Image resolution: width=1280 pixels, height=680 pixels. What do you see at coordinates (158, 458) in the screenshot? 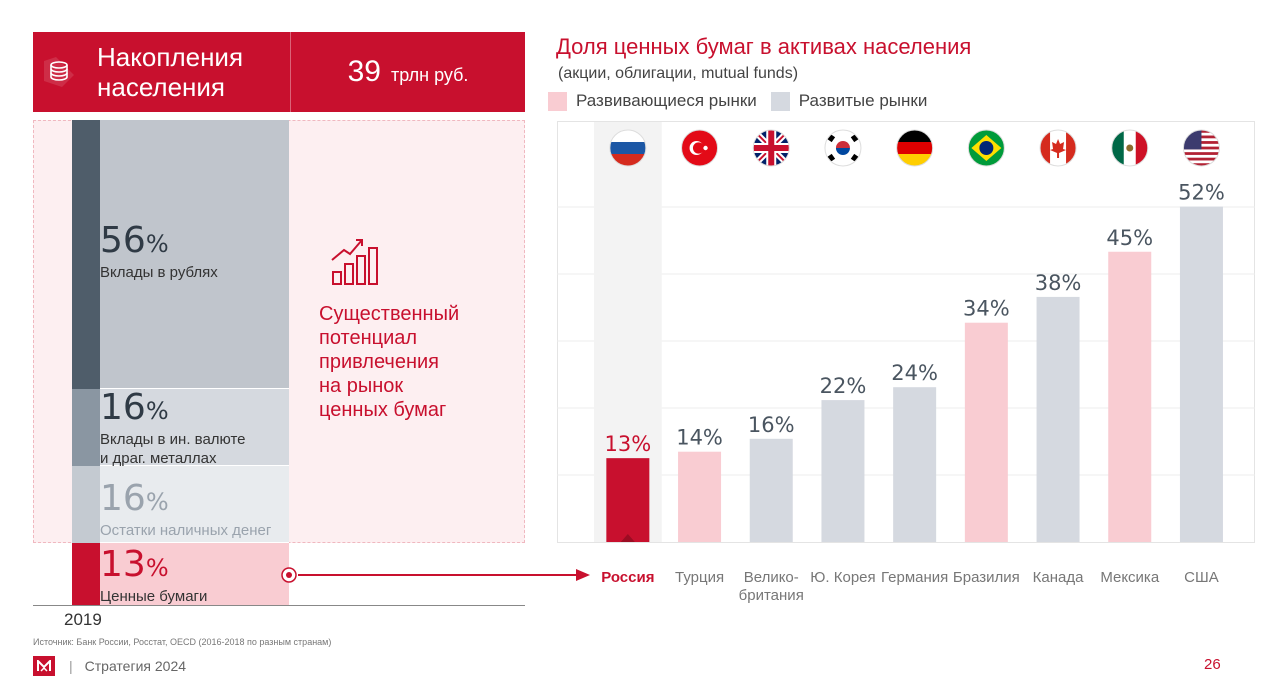
I see `segment-desc-2: и драг. металлах` at bounding box center [158, 458].